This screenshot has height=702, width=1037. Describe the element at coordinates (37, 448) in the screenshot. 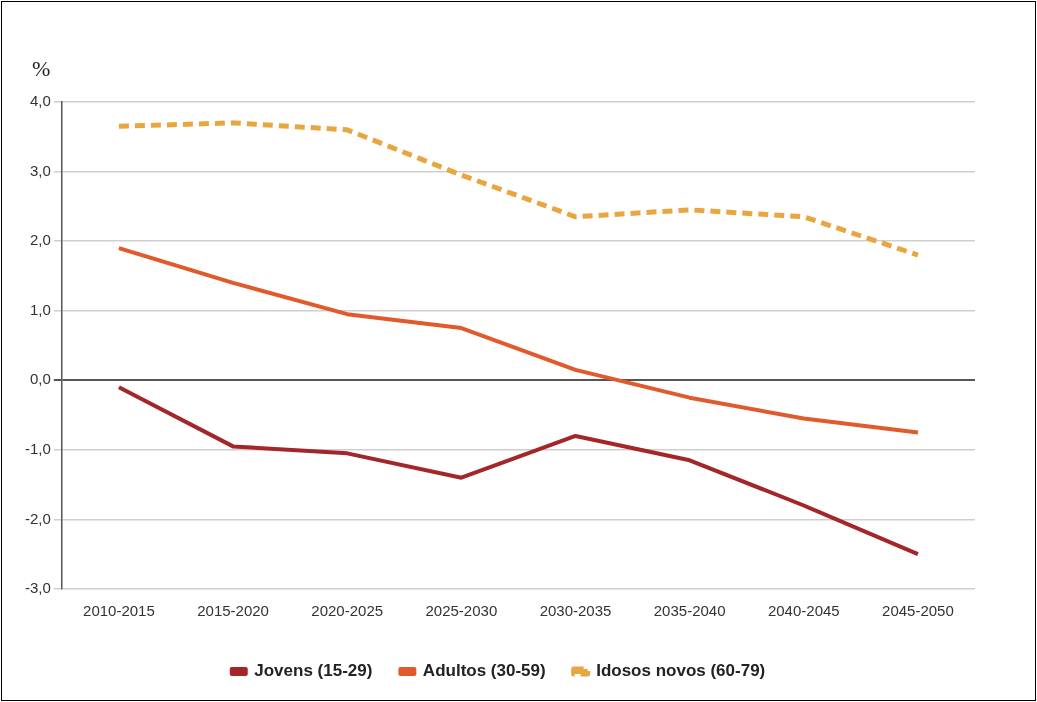

I see `y-tick-label: -1,0` at that location.